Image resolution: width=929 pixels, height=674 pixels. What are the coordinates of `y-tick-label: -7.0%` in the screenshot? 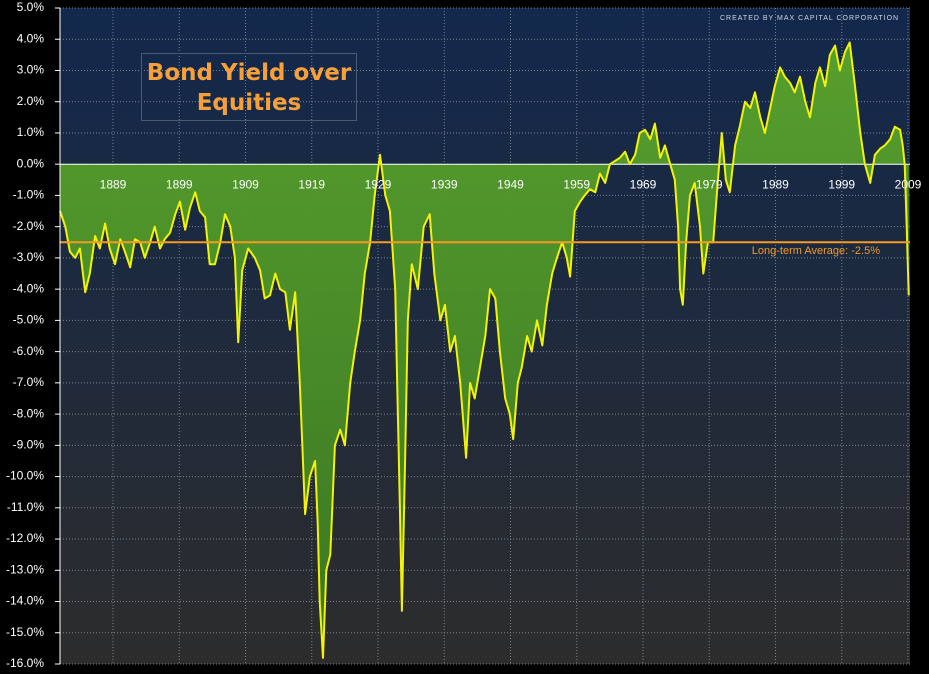 It's located at (29, 382).